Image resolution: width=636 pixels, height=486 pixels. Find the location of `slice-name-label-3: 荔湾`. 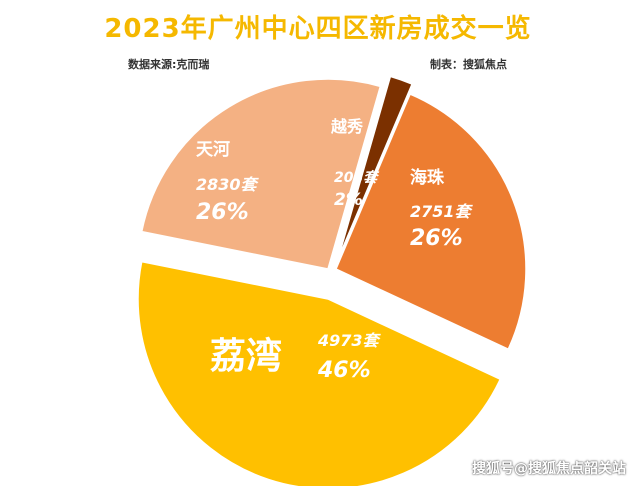

slice-name-label-3: 荔湾 is located at coordinates (246, 356).